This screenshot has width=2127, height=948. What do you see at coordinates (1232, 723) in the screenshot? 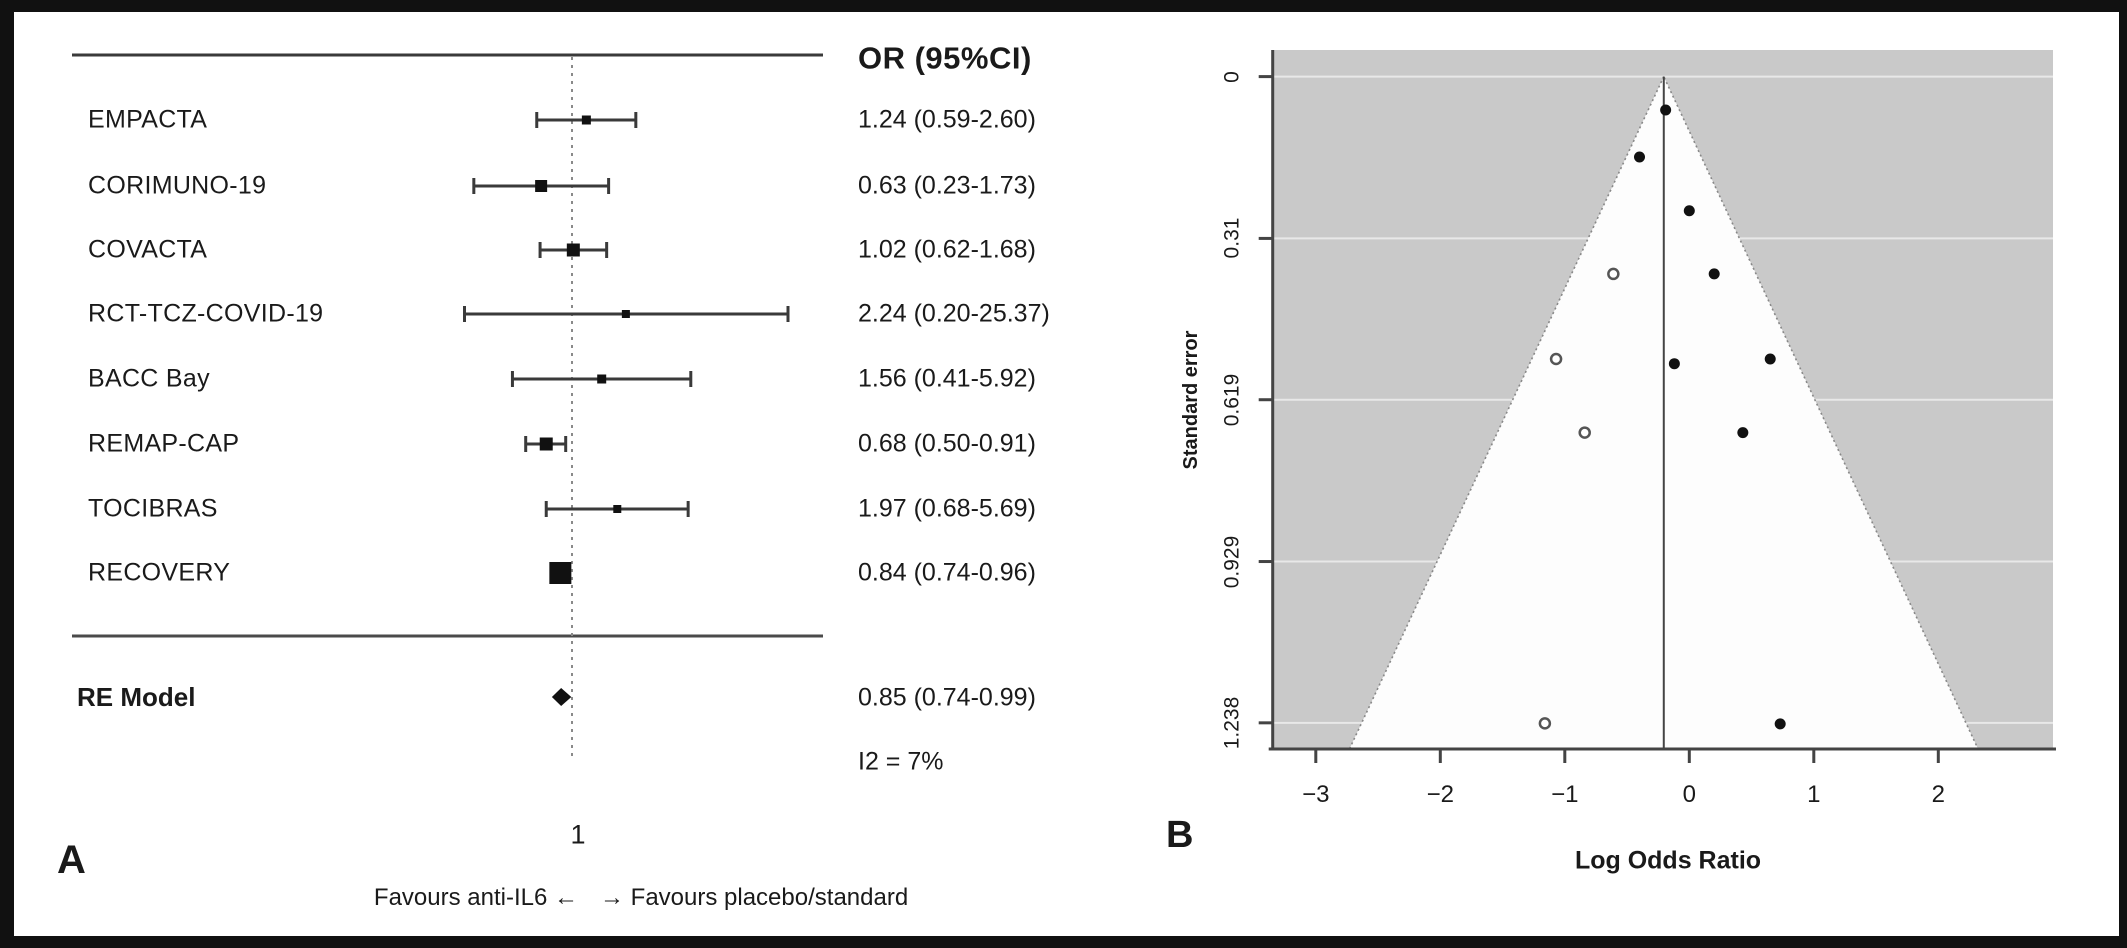
I see `y-tick-label: 1.238` at bounding box center [1232, 723].